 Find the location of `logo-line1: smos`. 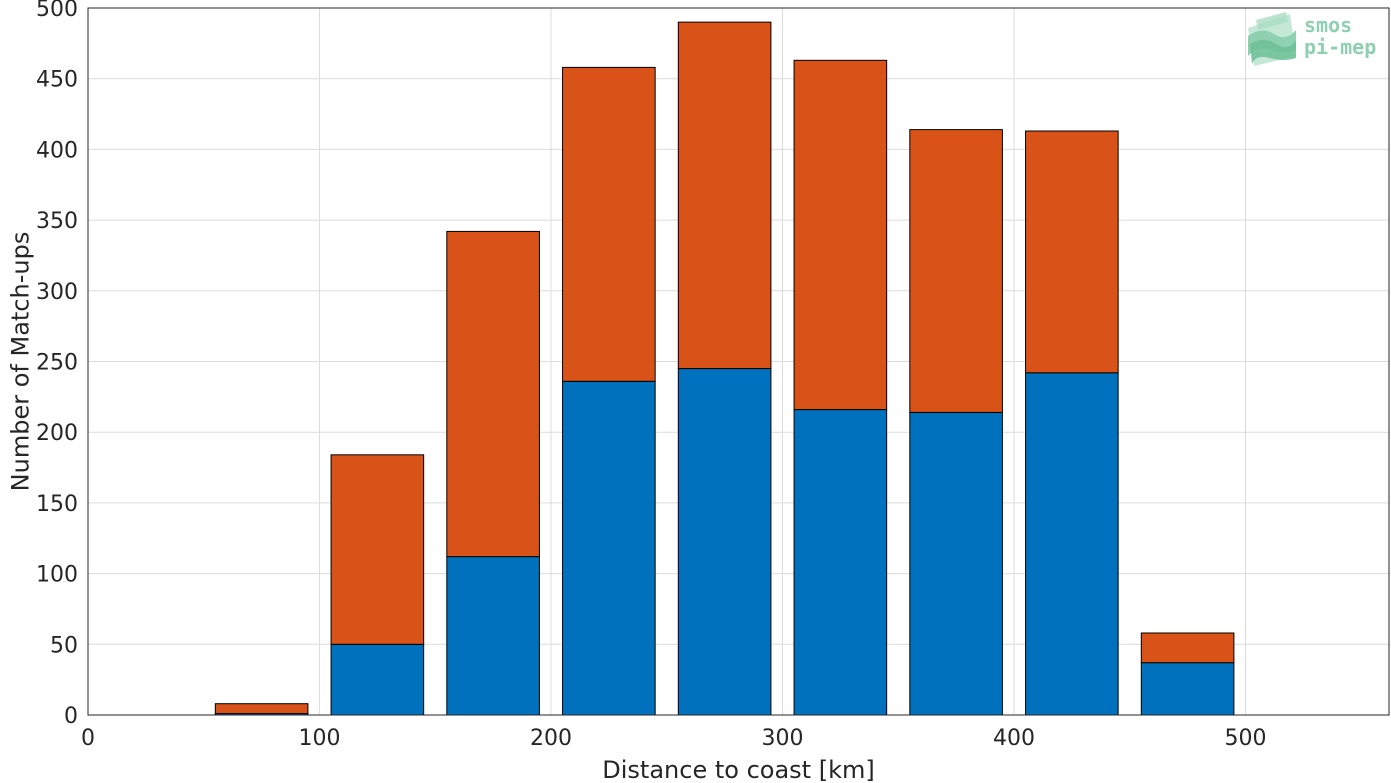

logo-line1: smos is located at coordinates (1328, 25).